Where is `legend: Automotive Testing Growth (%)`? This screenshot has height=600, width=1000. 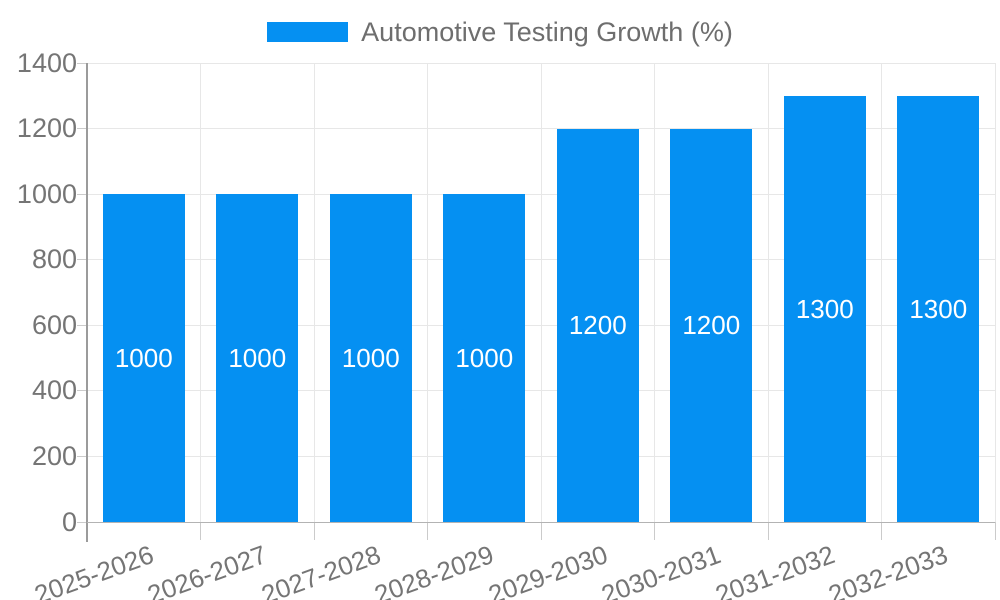 legend: Automotive Testing Growth (%) is located at coordinates (500, 32).